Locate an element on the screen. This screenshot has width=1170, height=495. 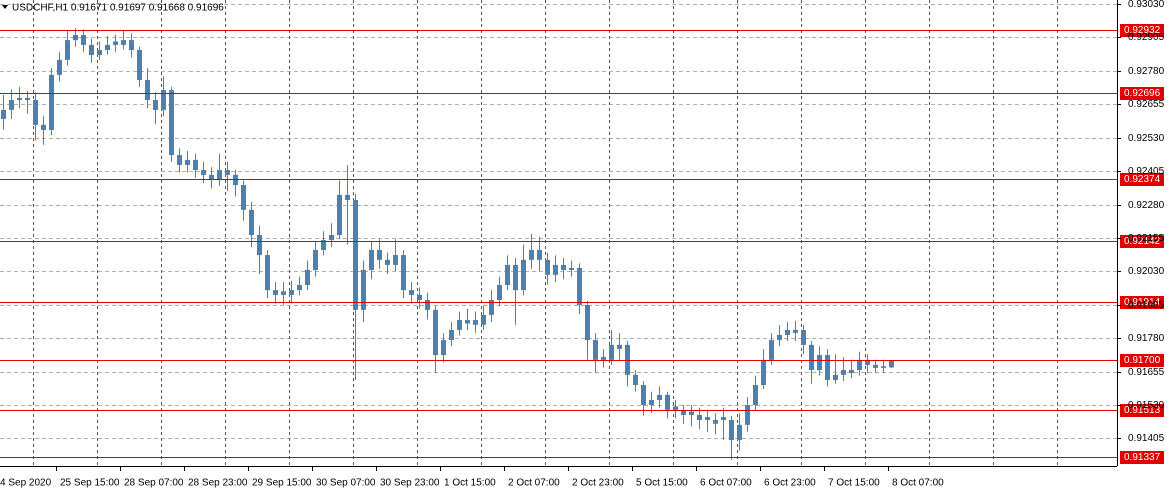
level-label: 0.91513 is located at coordinates (1142, 410).